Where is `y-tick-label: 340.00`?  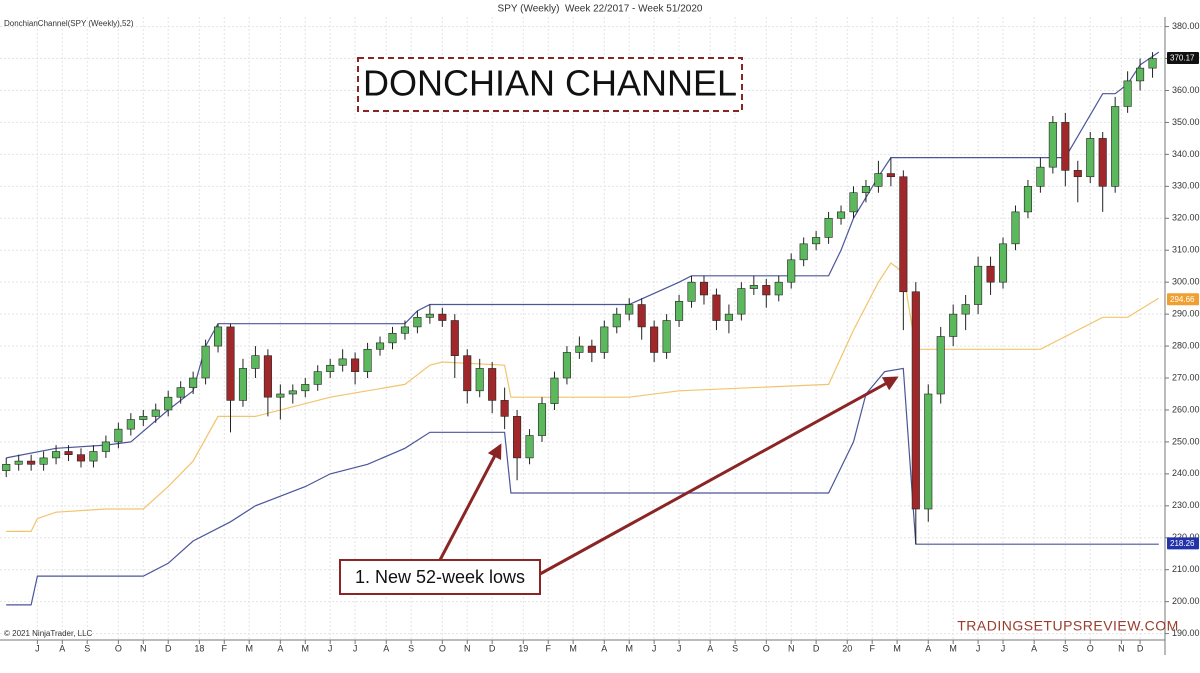
y-tick-label: 340.00 is located at coordinates (1186, 154).